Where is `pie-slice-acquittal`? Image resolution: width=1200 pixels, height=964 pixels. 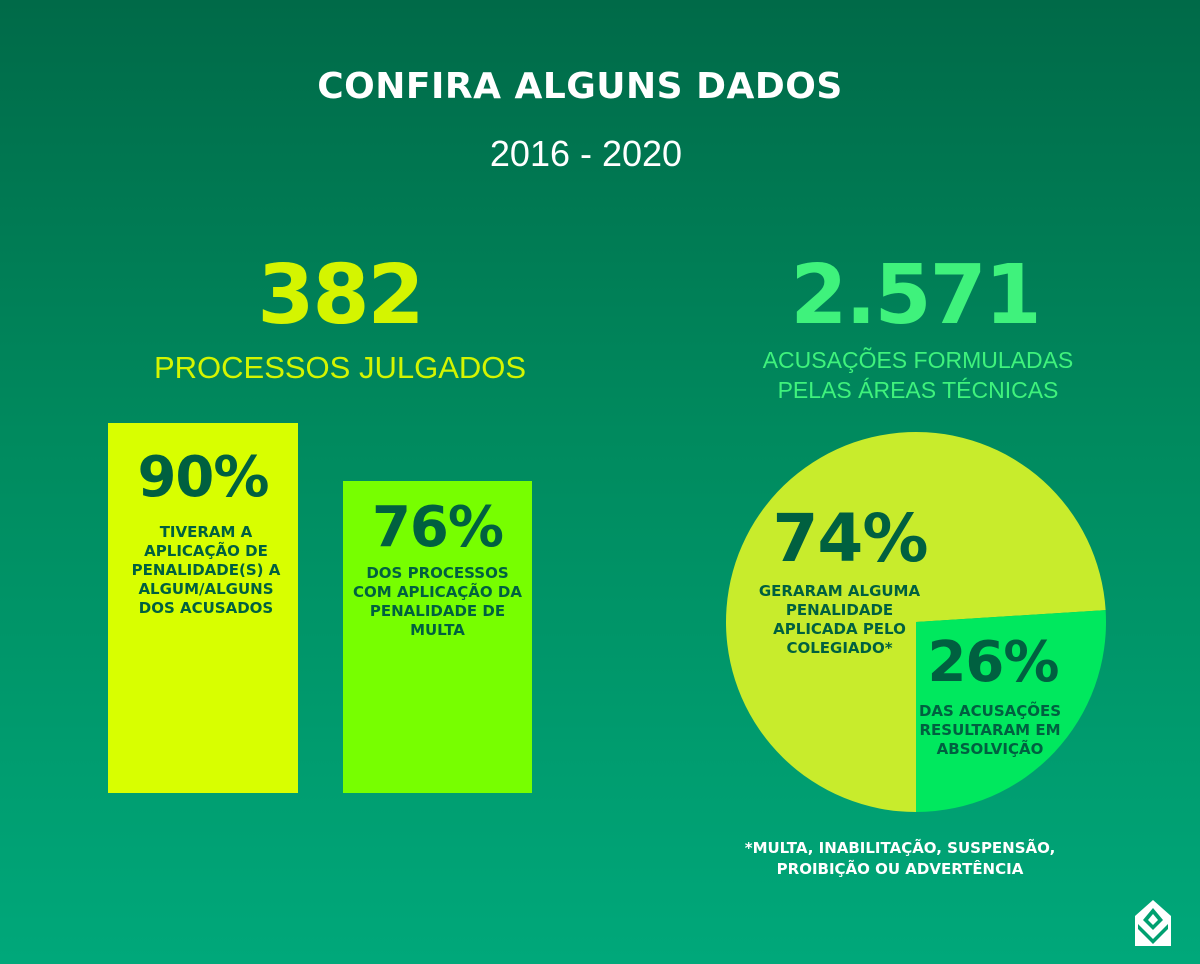
pie-slice-acquittal is located at coordinates (1011, 711).